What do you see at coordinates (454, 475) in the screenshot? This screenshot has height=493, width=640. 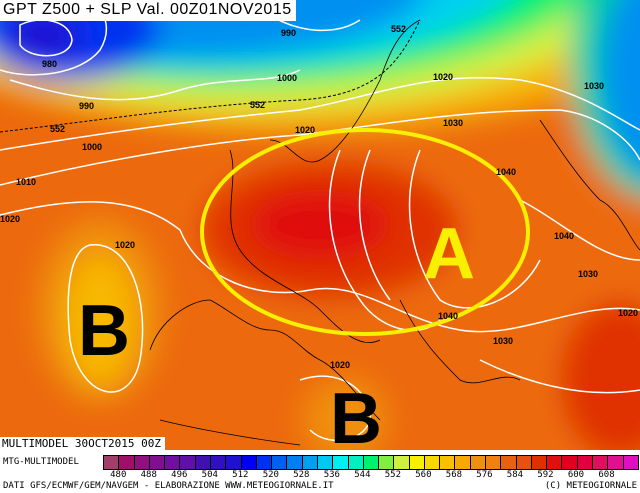 I see `legend-tick: 568` at bounding box center [454, 475].